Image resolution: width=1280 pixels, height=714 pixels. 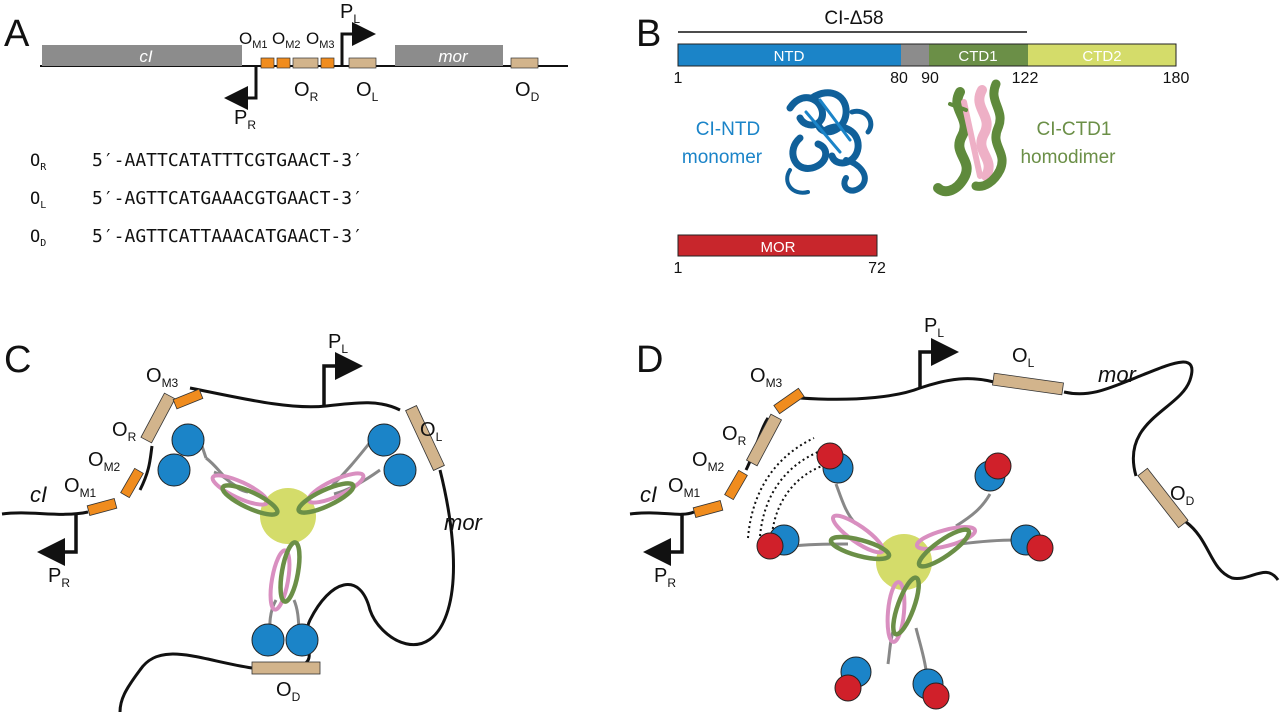 I want to click on domain-CTD2, so click(x=1102, y=55).